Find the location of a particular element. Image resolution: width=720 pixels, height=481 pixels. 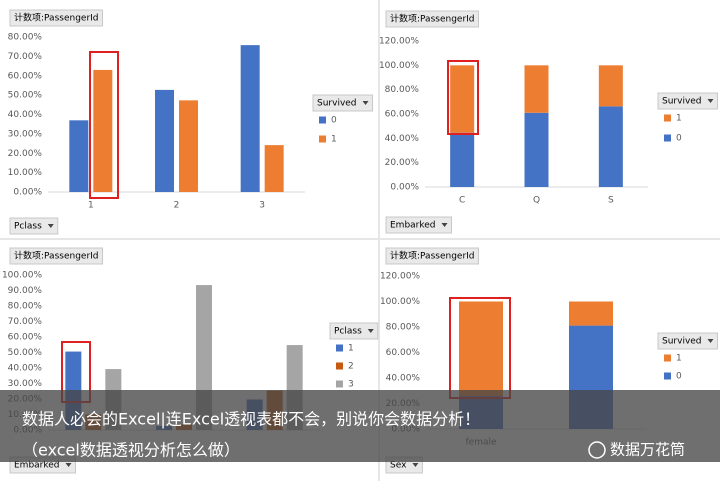

legend-title: Pclass is located at coordinates (354, 331).